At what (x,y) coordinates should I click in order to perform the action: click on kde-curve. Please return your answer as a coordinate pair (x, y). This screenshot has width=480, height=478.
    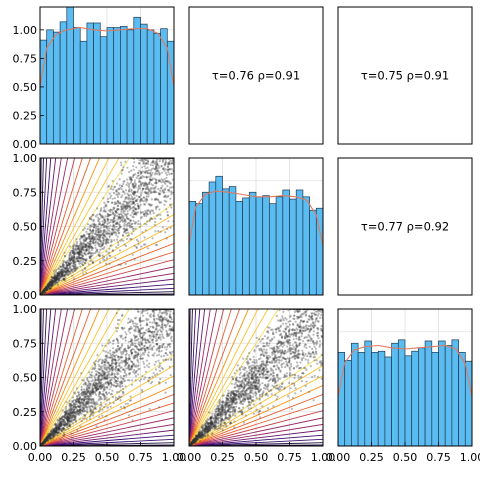
    Looking at the image, I should click on (107, 56).